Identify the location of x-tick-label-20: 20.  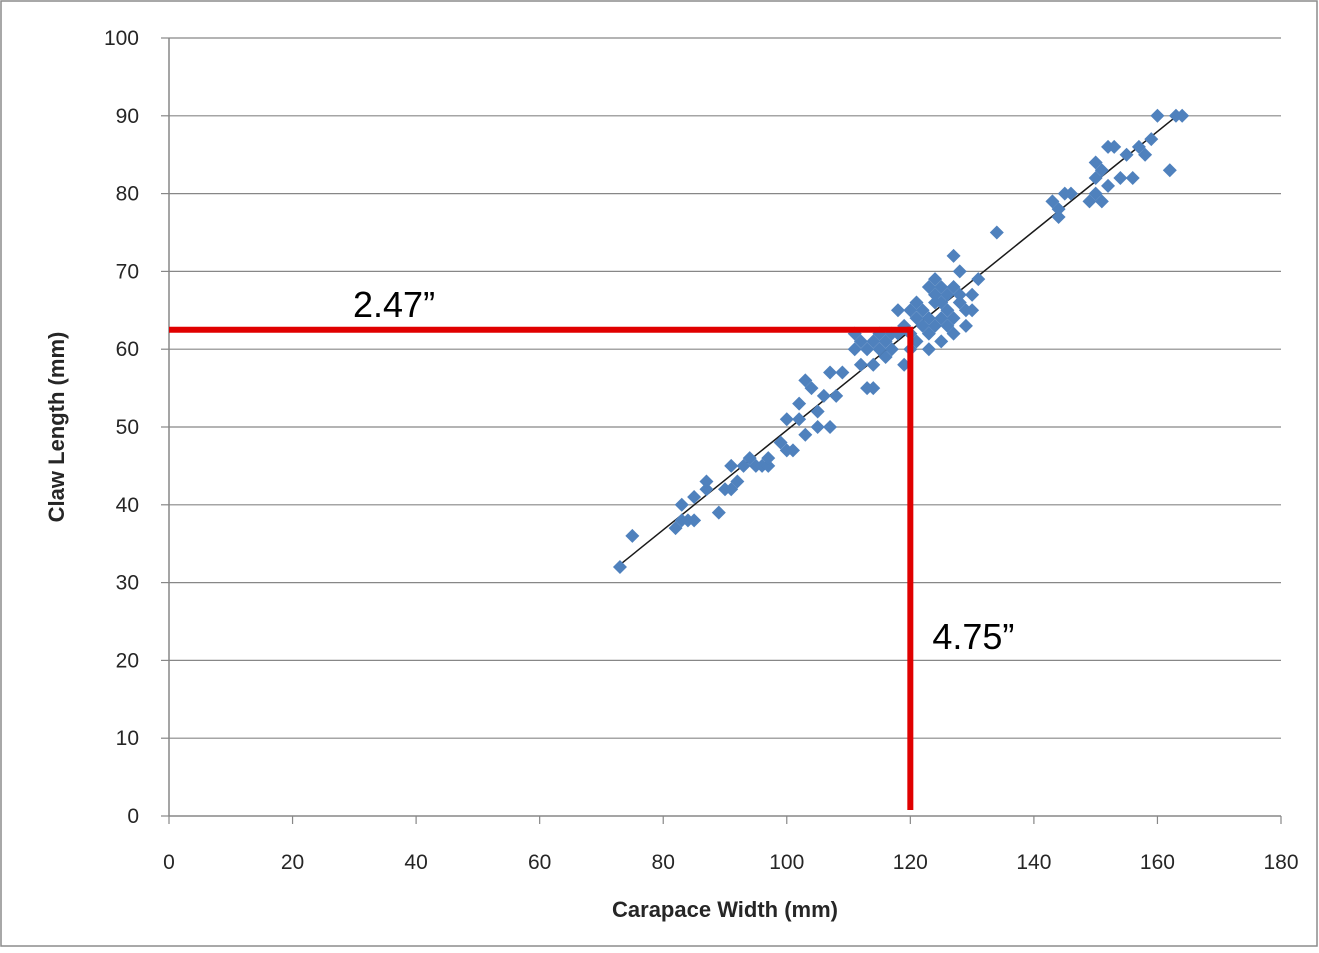
(292, 862).